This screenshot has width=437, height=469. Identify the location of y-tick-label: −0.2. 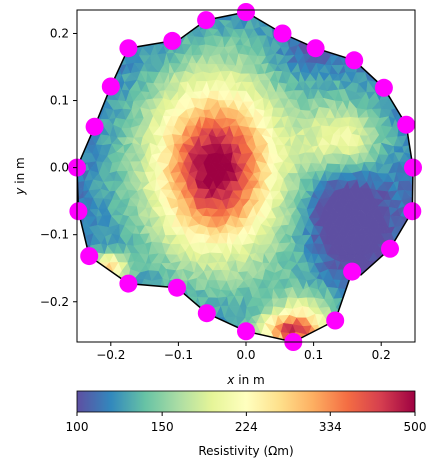
(54, 302).